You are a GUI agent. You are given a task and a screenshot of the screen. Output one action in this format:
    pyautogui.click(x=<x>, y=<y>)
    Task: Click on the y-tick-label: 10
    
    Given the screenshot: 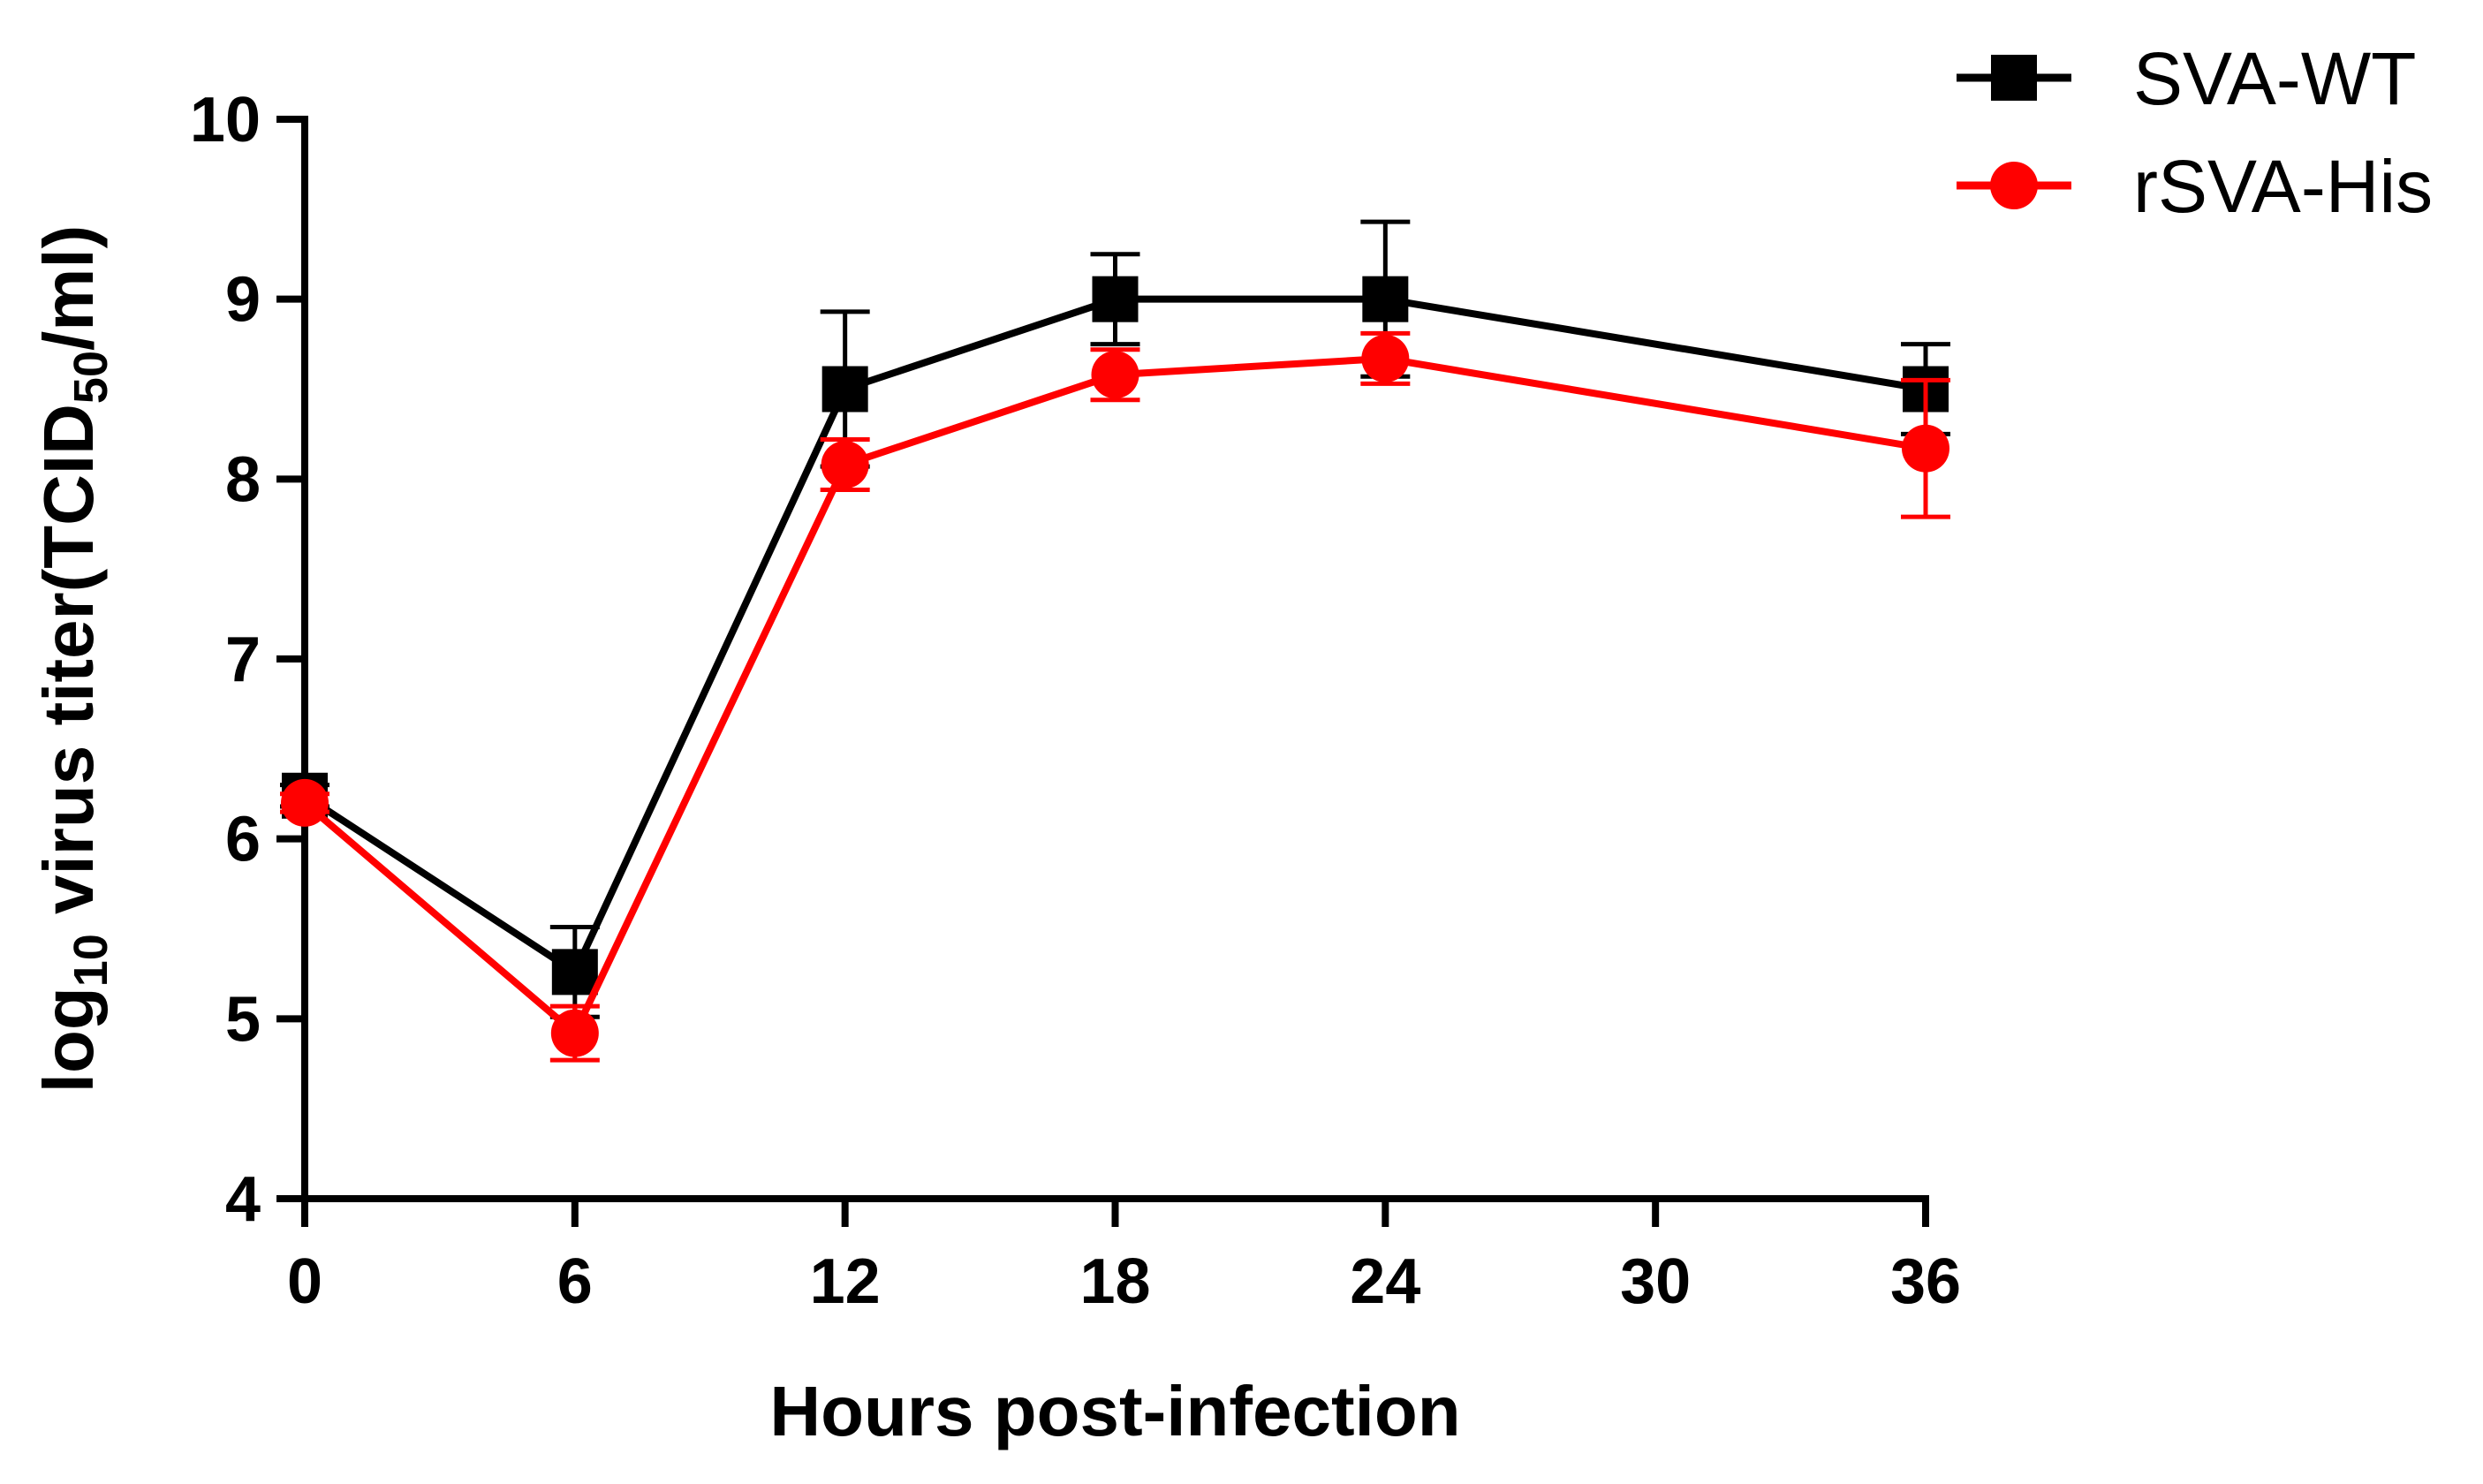 What is the action you would take?
    pyautogui.click(x=226, y=120)
    